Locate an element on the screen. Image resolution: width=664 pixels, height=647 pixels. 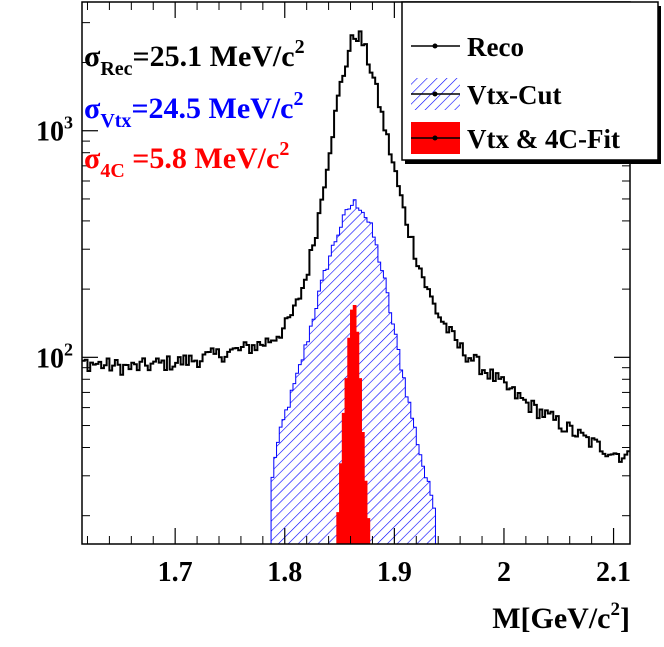
legend-label-vtx-4c-fit: Vtx & 4C-Fit is located at coordinates (543, 139).